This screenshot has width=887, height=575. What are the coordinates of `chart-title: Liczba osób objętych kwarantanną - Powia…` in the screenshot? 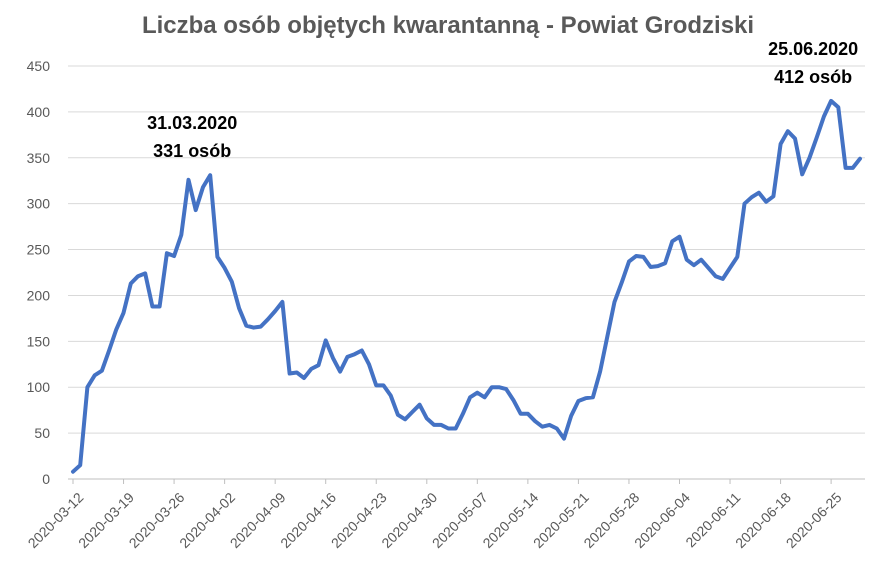 It's located at (448, 25).